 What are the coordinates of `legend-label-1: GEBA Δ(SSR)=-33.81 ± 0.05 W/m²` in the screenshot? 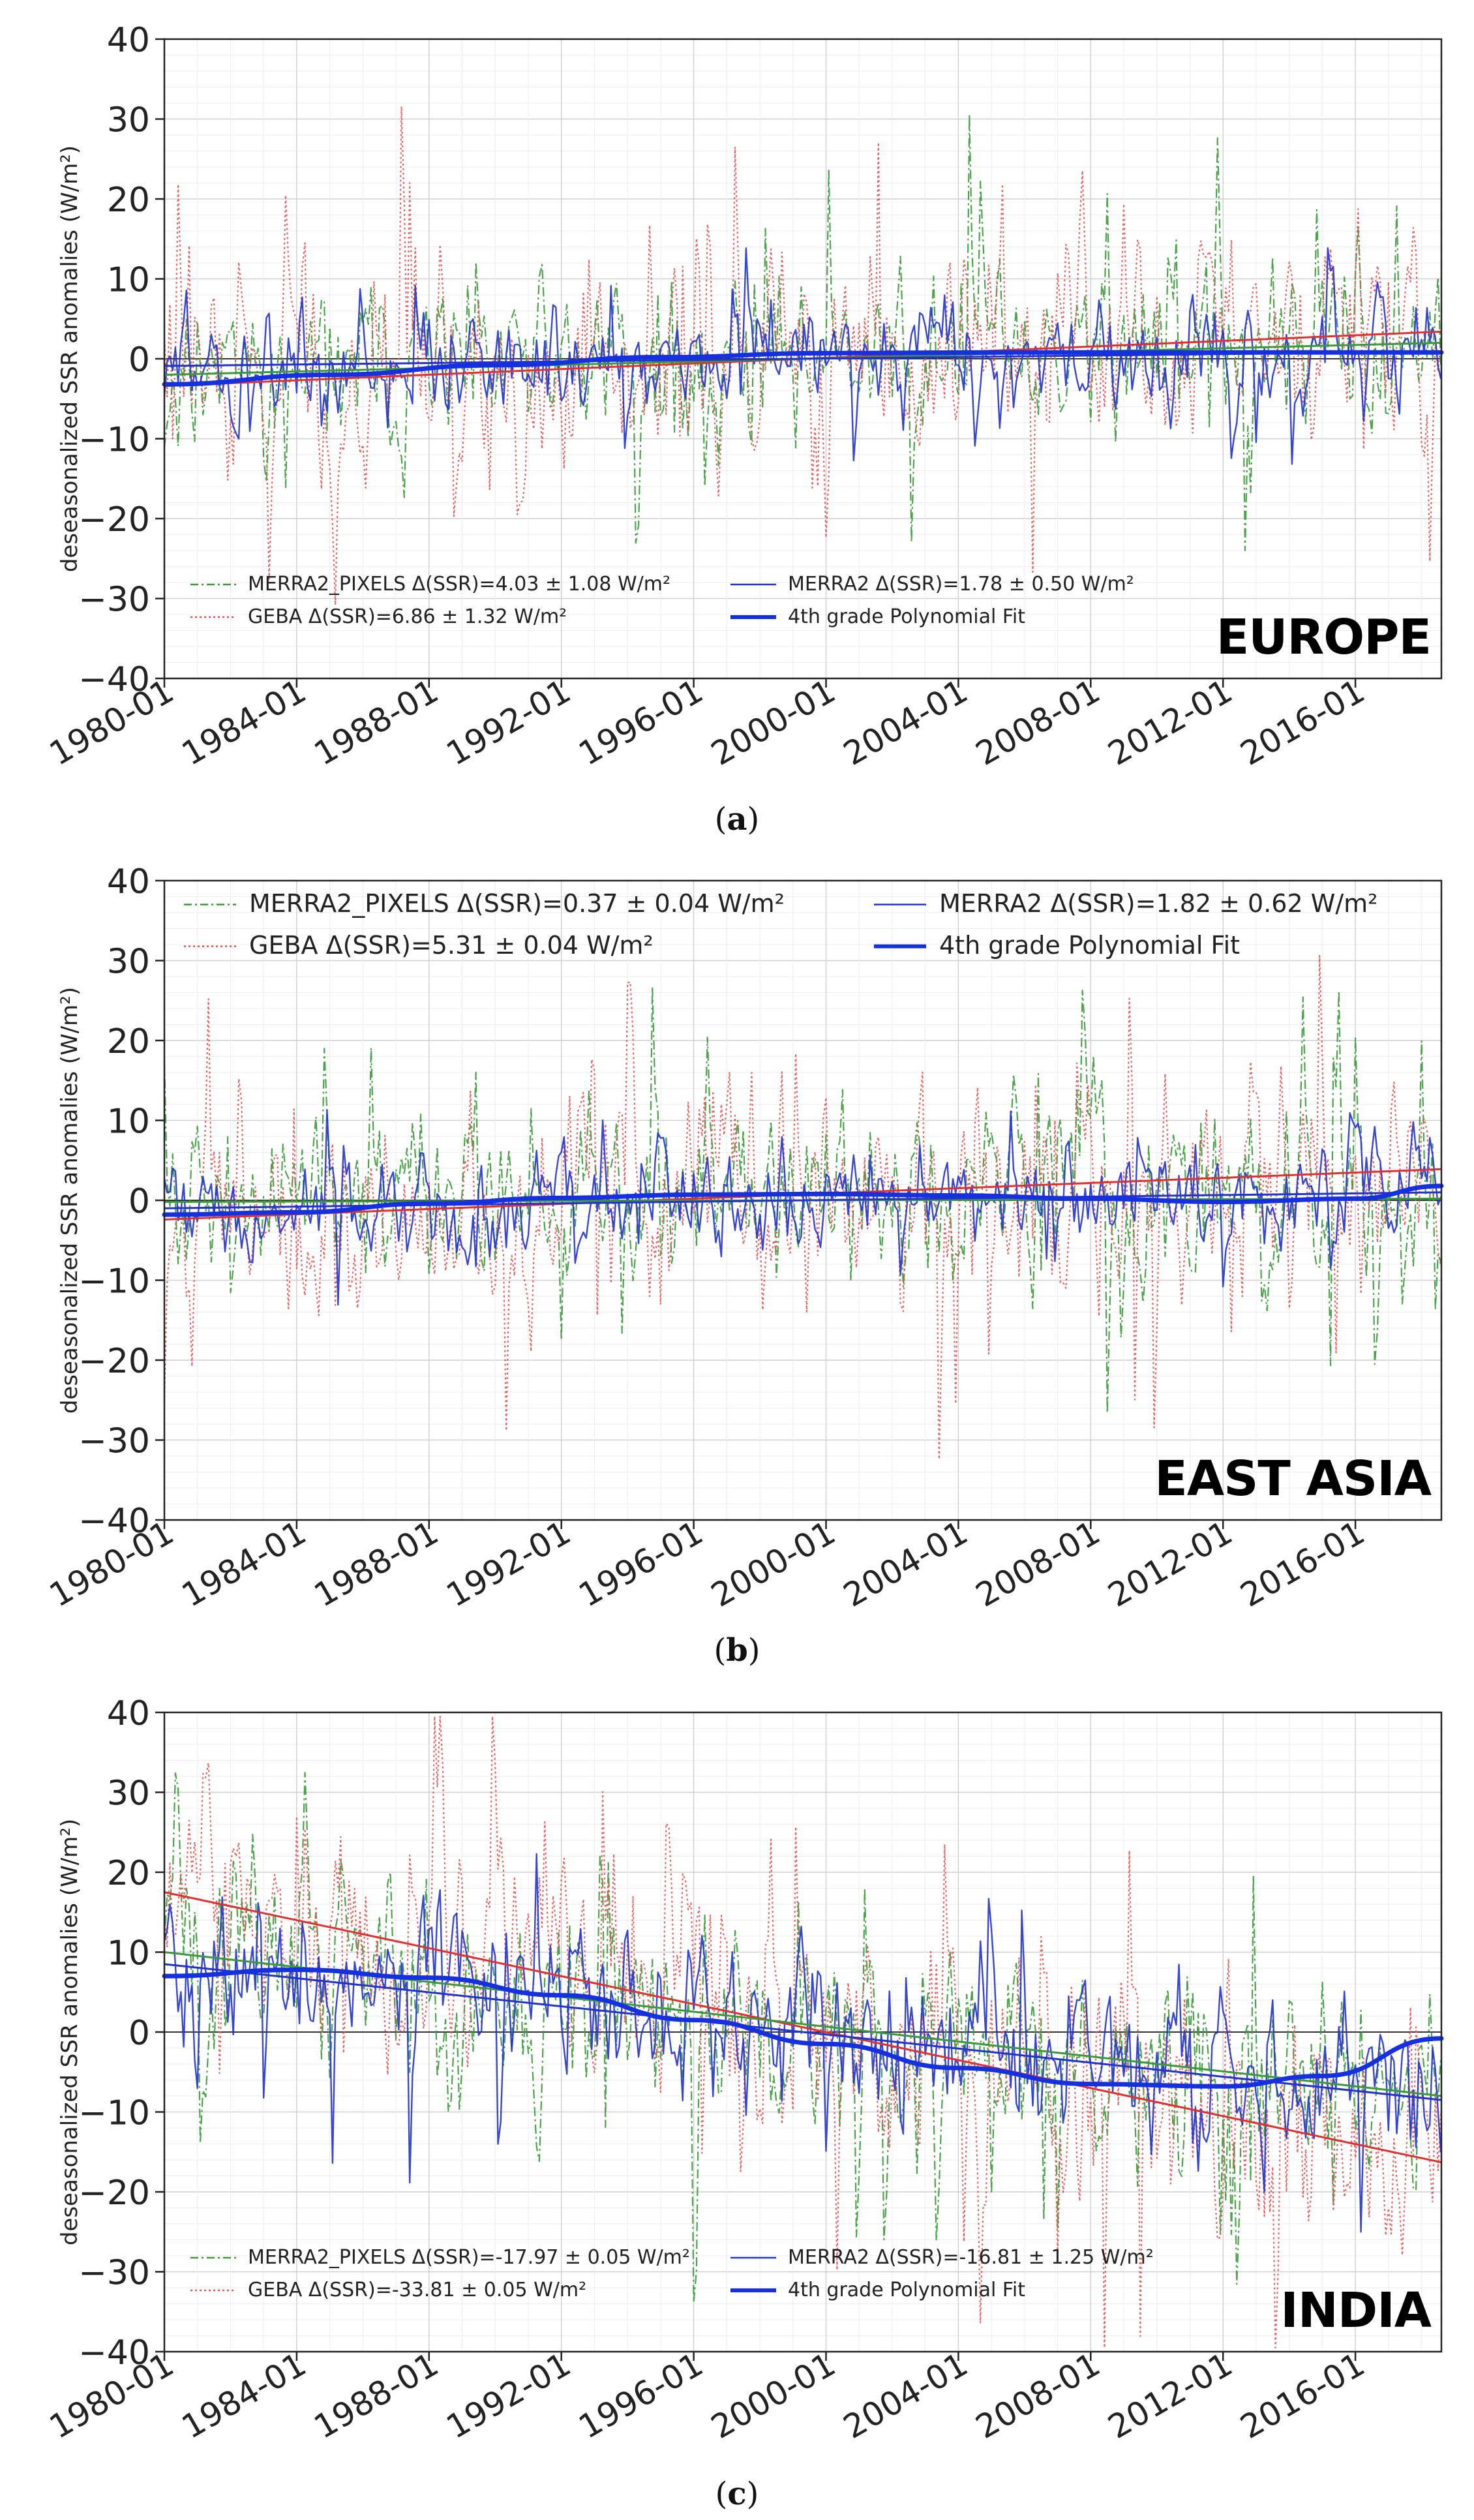 It's located at (417, 2290).